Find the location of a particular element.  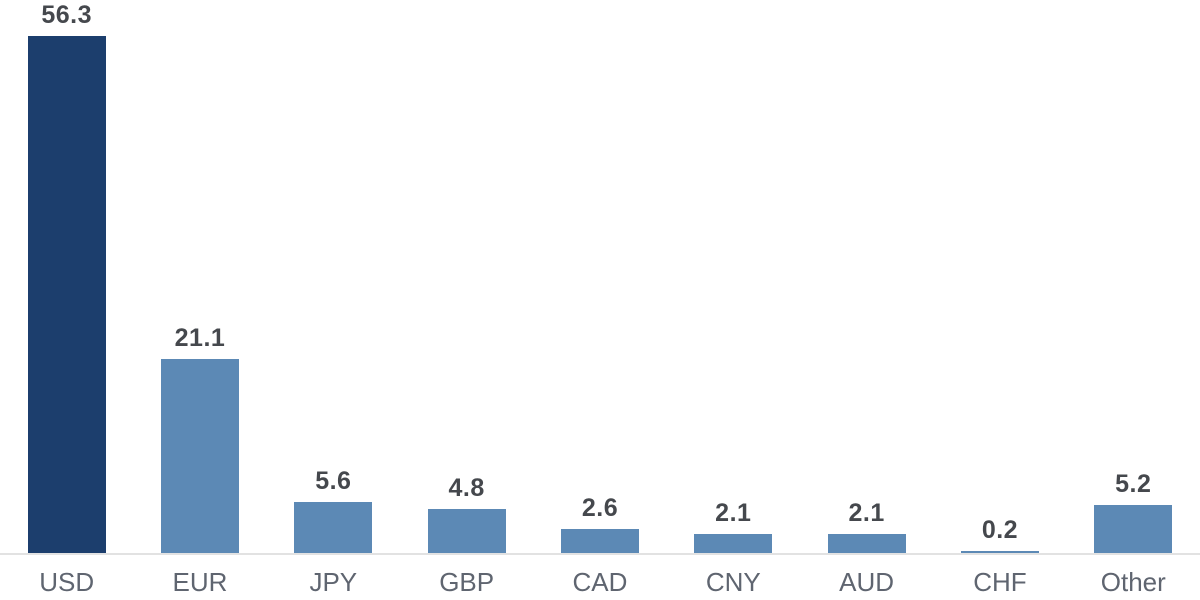

bar-eur is located at coordinates (199, 456).